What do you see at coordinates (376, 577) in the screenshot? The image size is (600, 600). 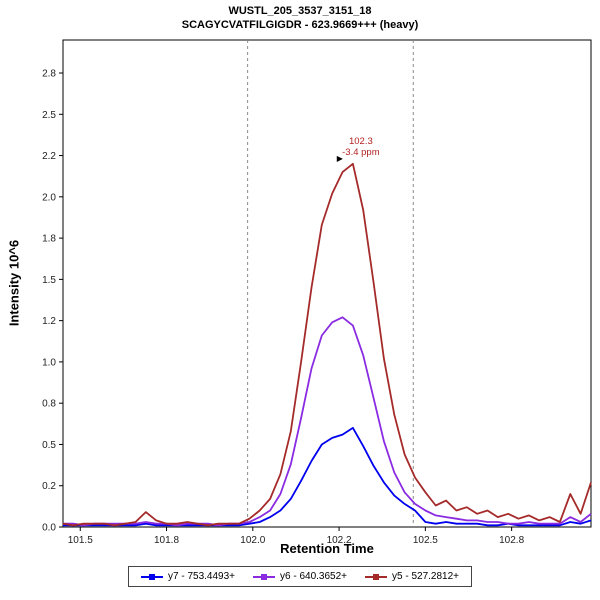 I see `legend-line-sample-y5` at bounding box center [376, 577].